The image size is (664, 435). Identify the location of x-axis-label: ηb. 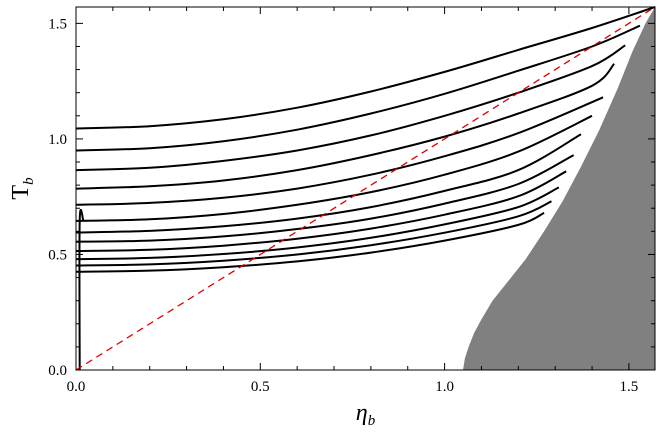
(366, 414).